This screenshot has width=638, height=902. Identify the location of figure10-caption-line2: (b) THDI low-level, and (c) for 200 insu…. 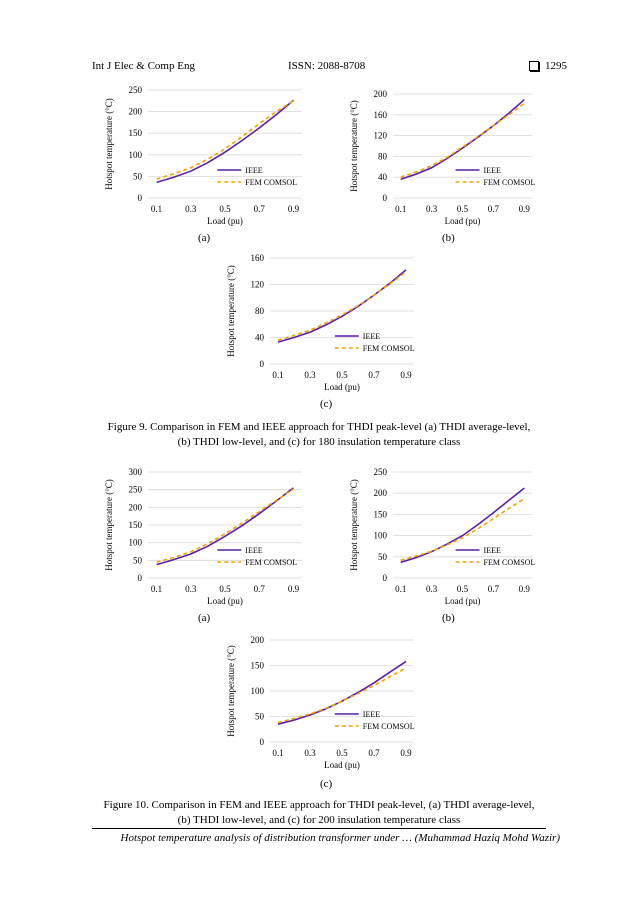
(319, 820).